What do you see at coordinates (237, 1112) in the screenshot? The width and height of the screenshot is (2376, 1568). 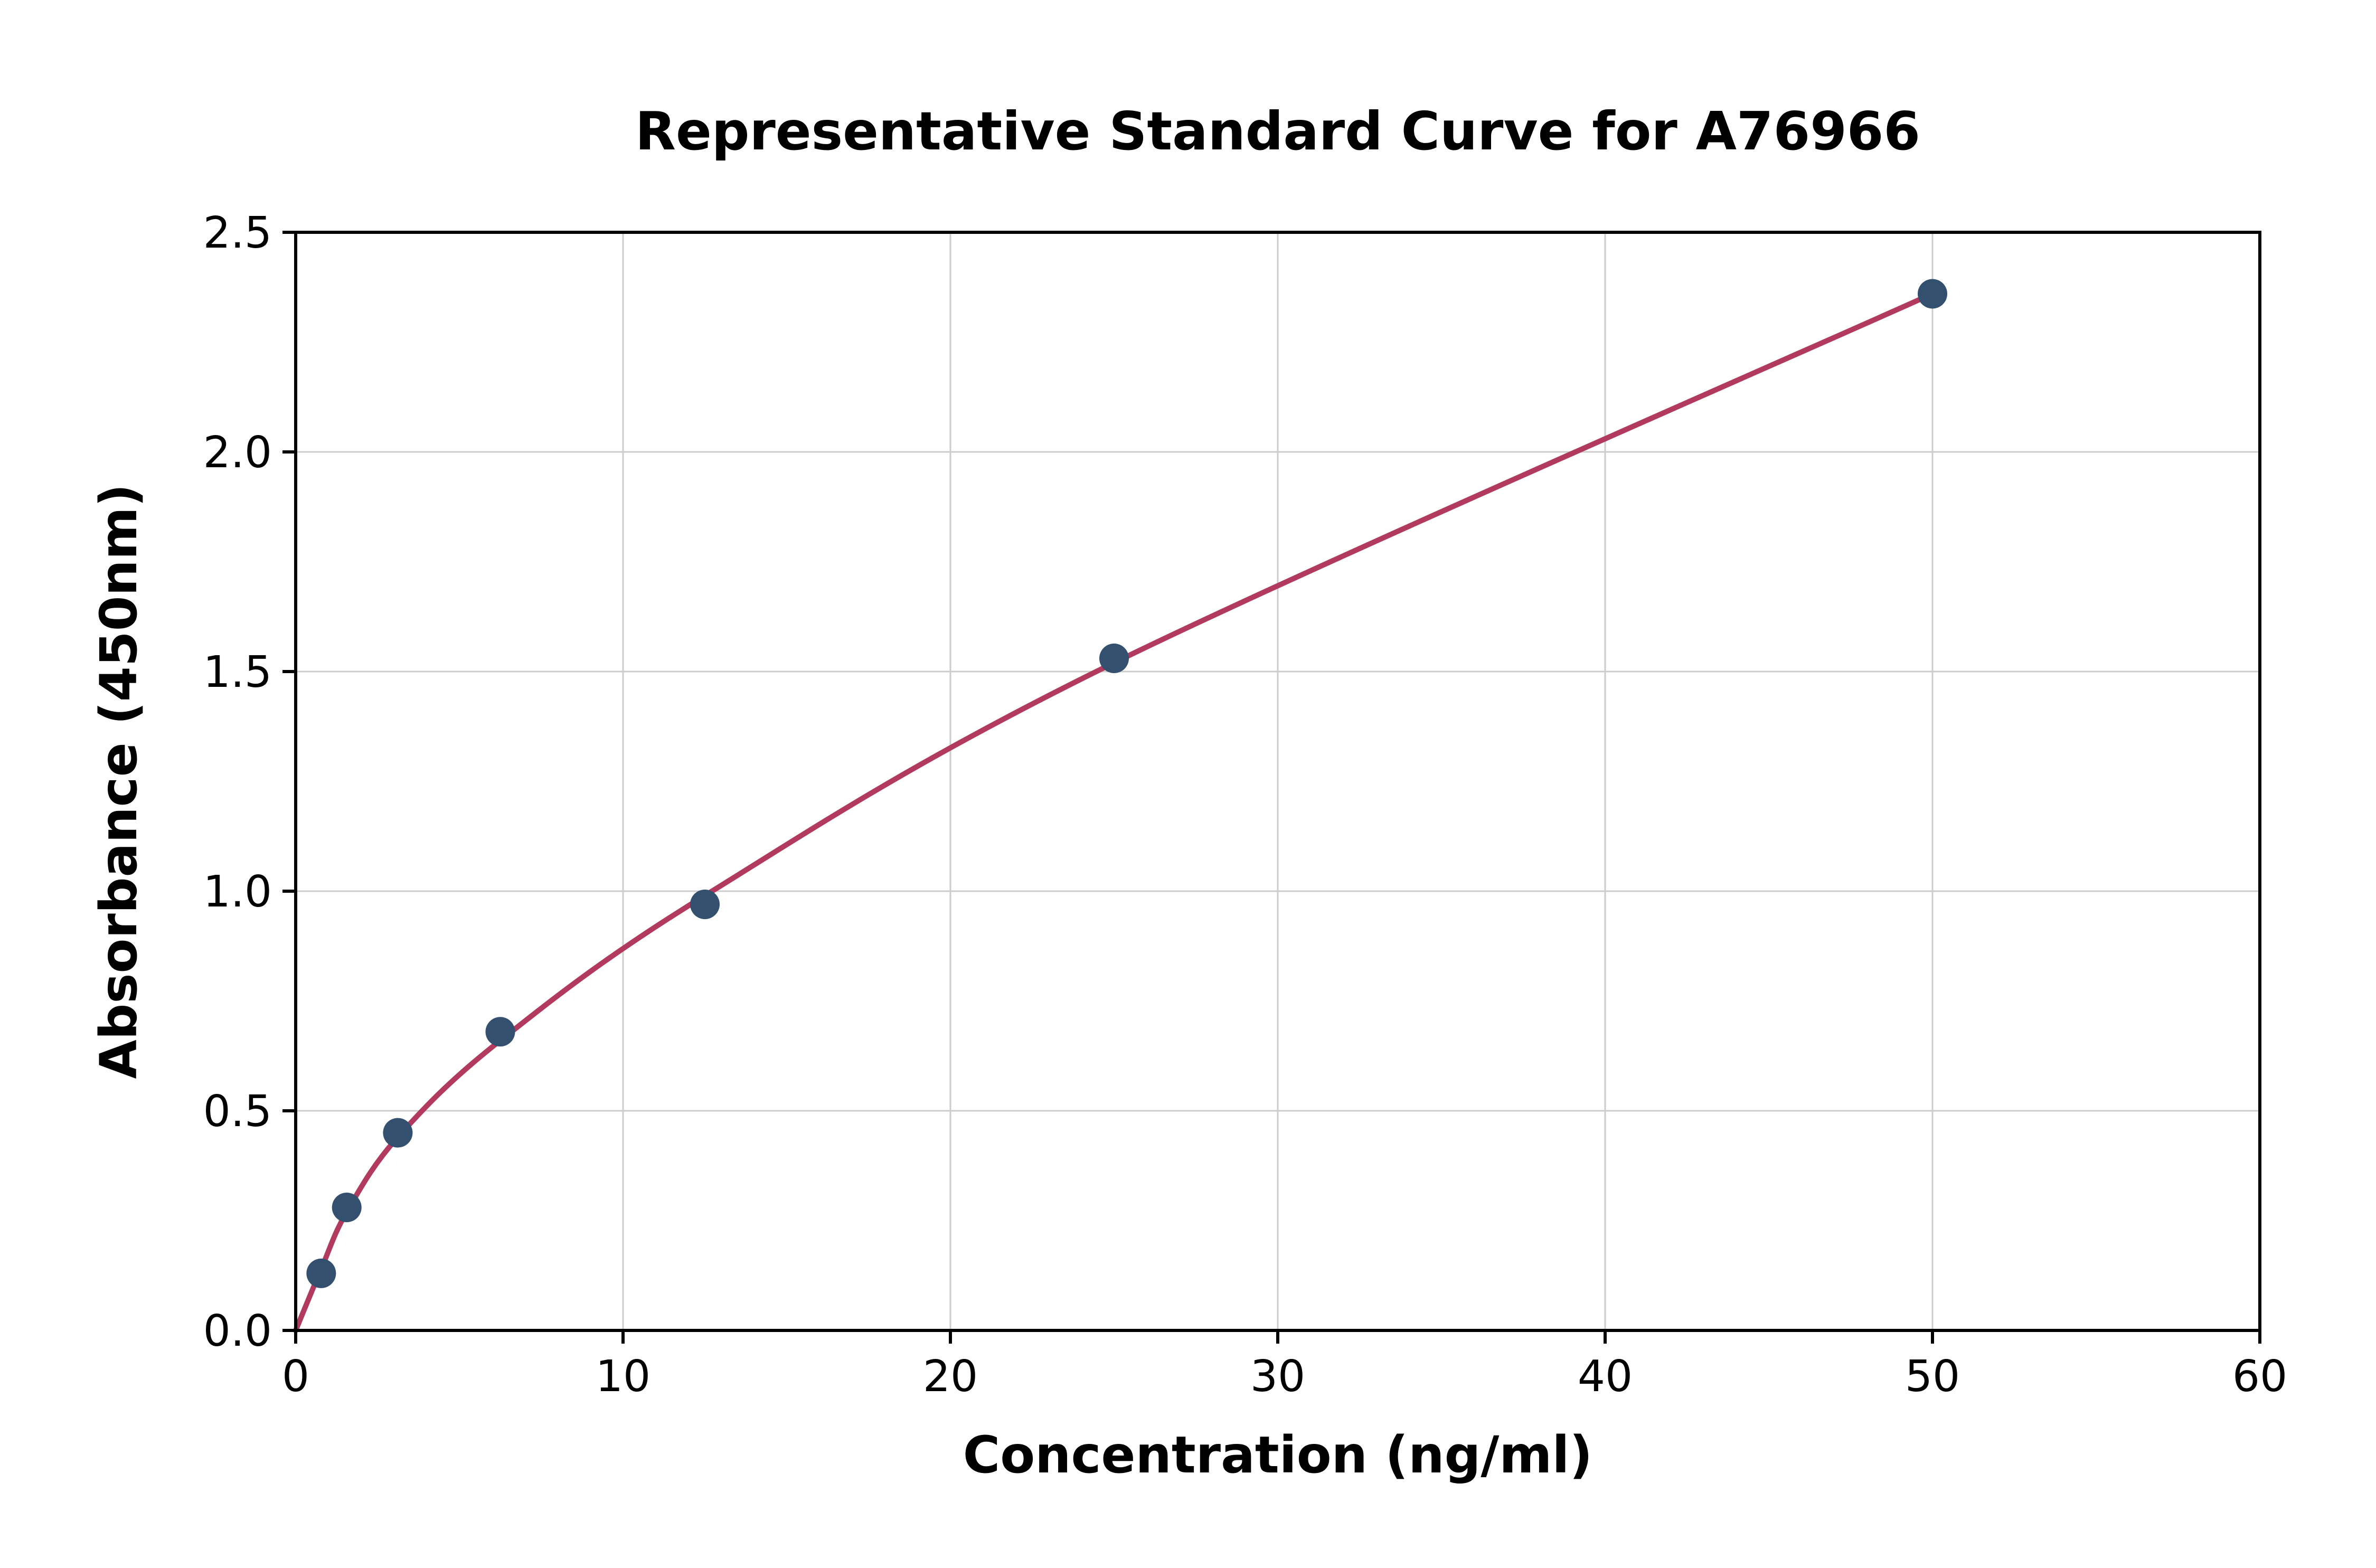 I see `y-tick-label: 0.5` at bounding box center [237, 1112].